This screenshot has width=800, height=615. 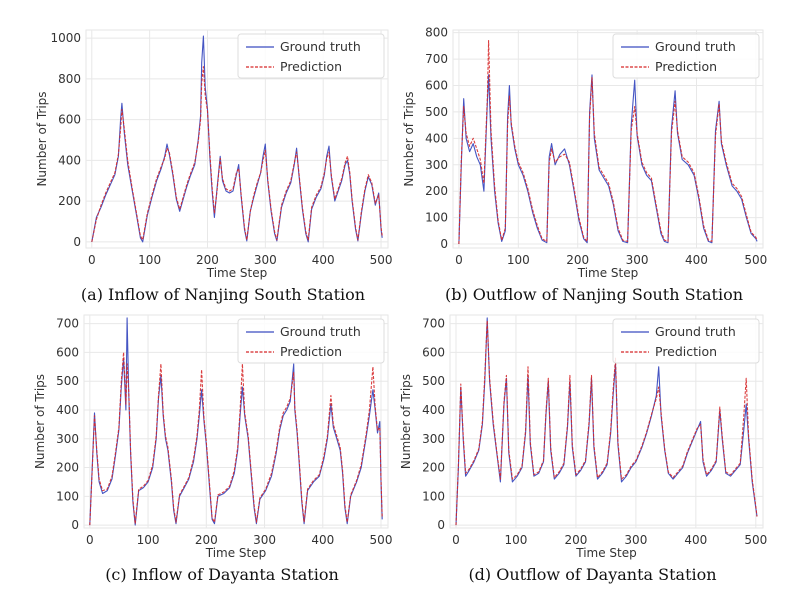 What do you see at coordinates (222, 574) in the screenshot?
I see `subplot-caption: (c) Inflow of Dayanta Station` at bounding box center [222, 574].